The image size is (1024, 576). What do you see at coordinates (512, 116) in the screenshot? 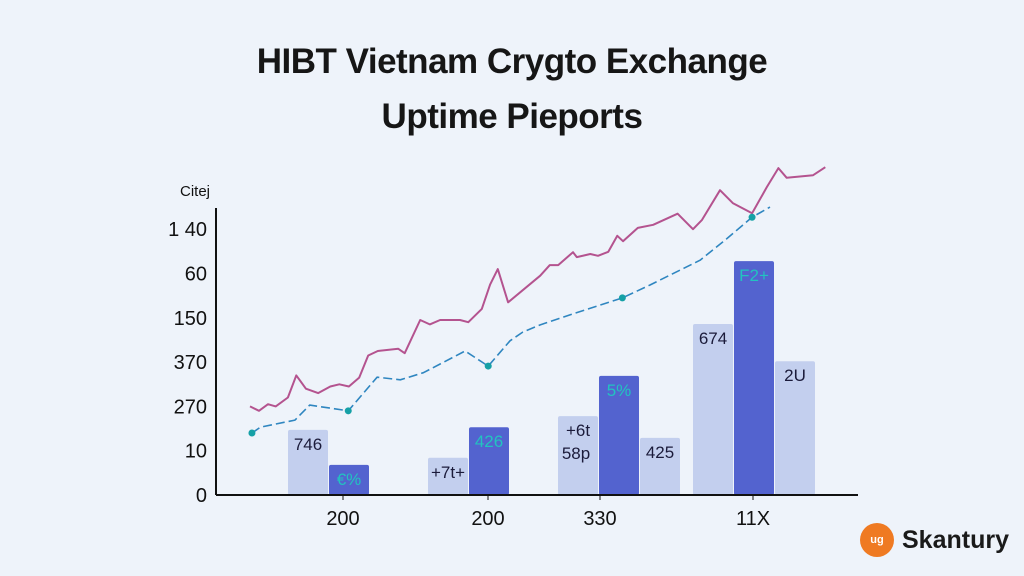
I see `chart-title-line-2: Uptime Pieports` at bounding box center [512, 116].